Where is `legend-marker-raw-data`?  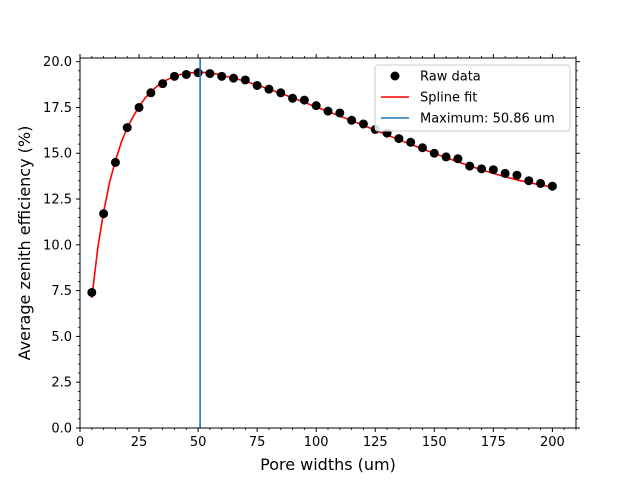 legend-marker-raw-data is located at coordinates (395, 76).